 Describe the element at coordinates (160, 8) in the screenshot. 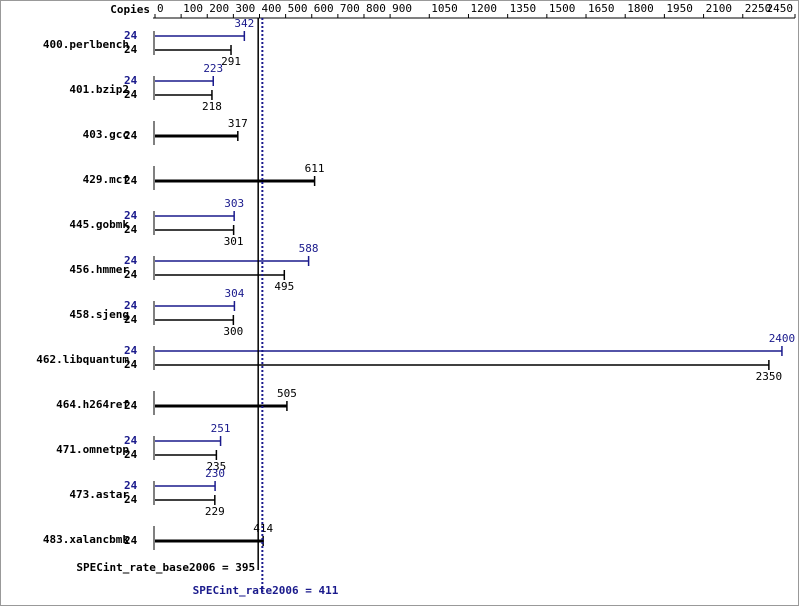

I see `x-tick-label: 0` at that location.